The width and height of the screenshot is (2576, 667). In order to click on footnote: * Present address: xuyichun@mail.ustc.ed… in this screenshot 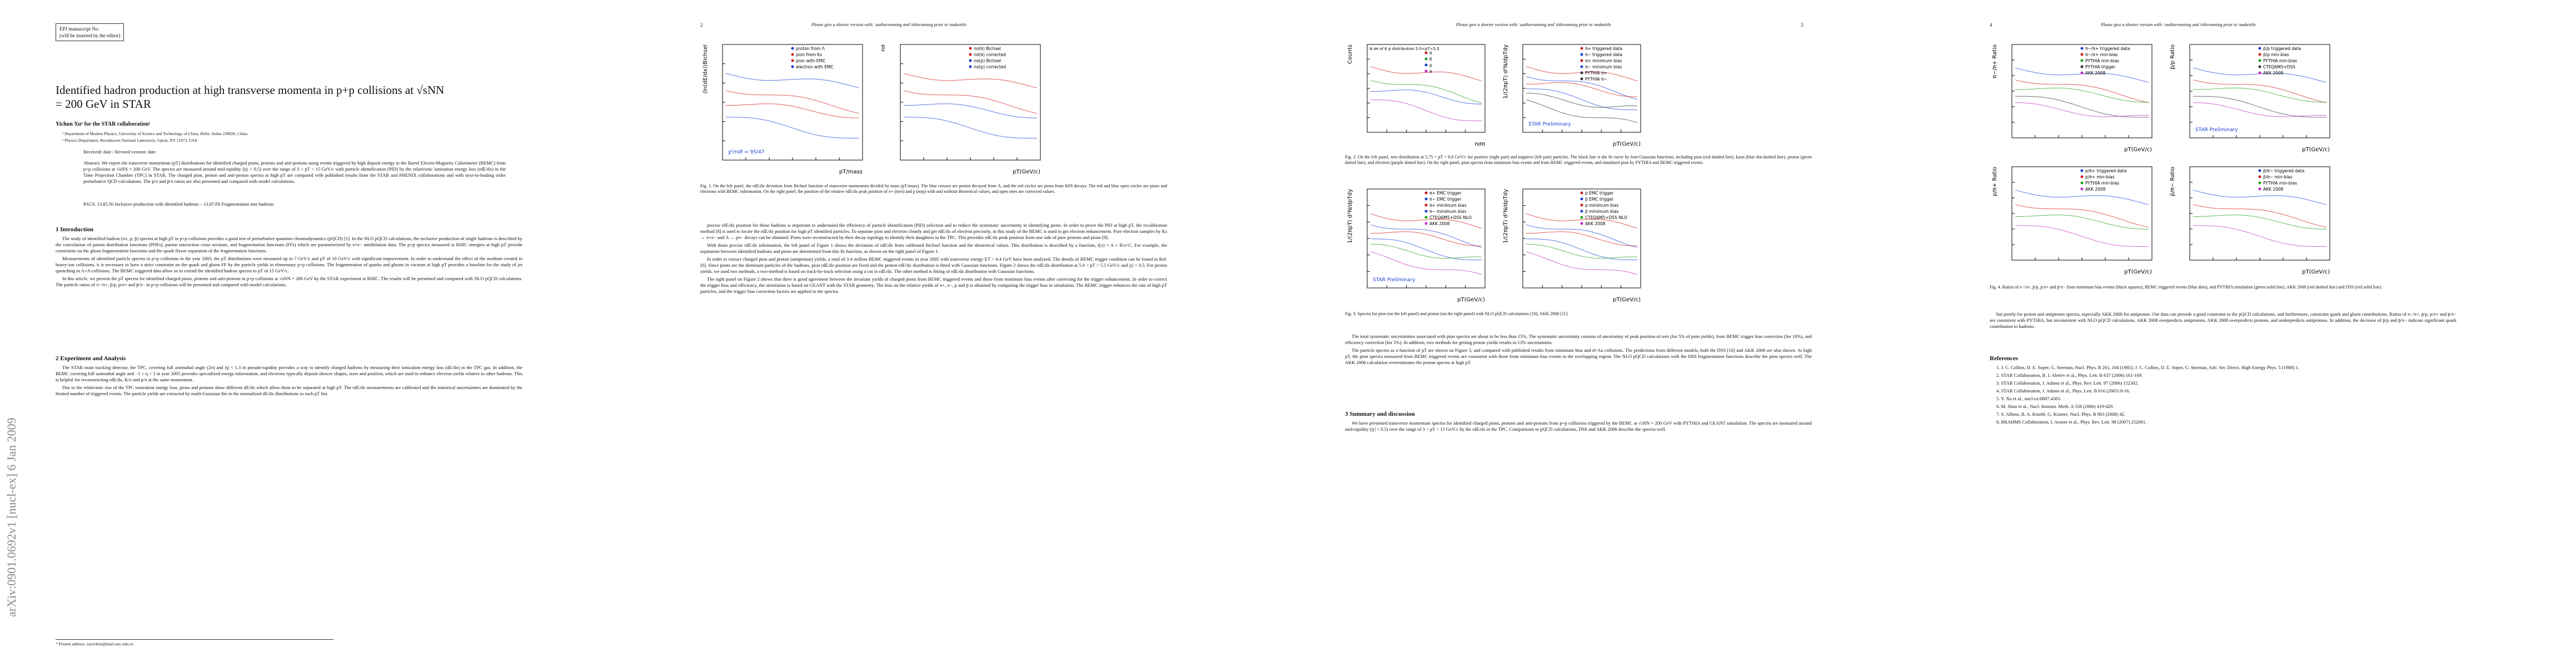, I will do `click(194, 643)`.